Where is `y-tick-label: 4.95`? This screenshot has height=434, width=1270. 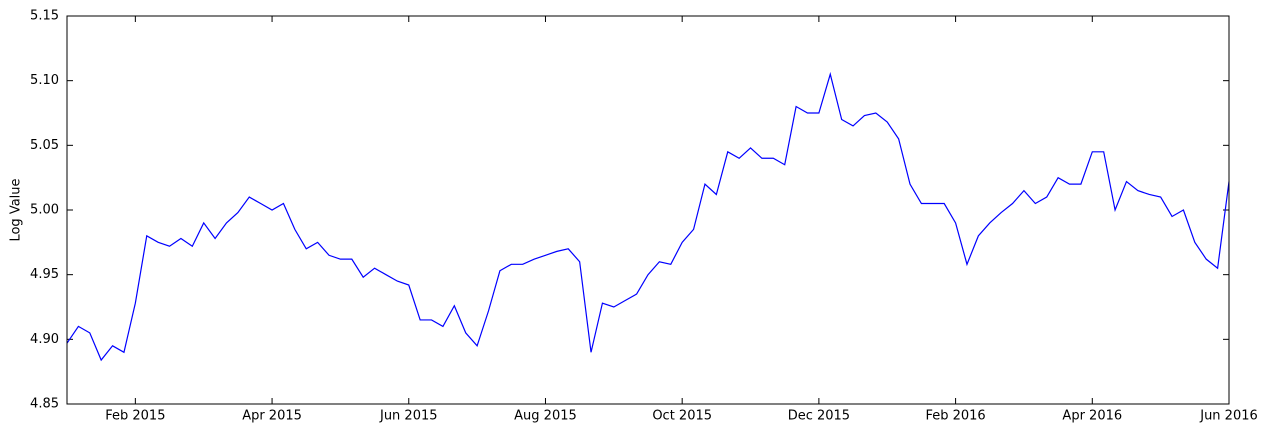 y-tick-label: 4.95 is located at coordinates (44, 274).